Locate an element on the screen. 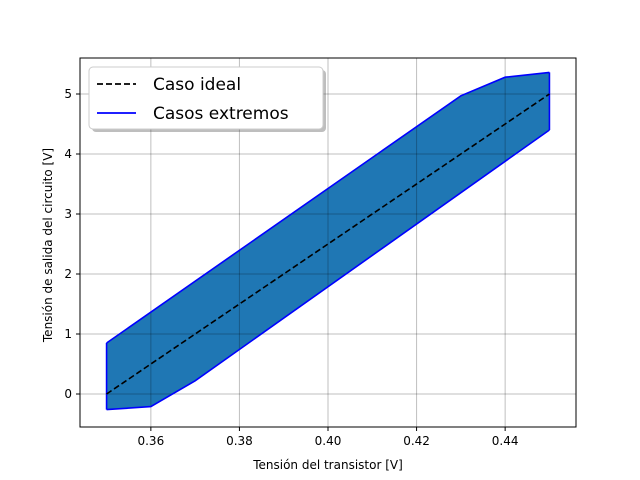 This screenshot has height=480, width=640. y-tick-label: 5 is located at coordinates (68, 94).